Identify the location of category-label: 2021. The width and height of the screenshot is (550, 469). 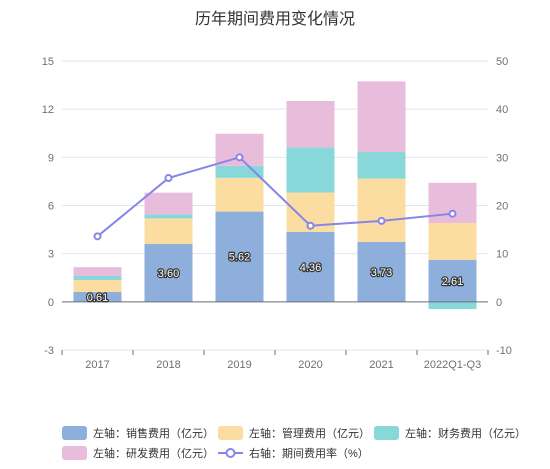
(381, 365).